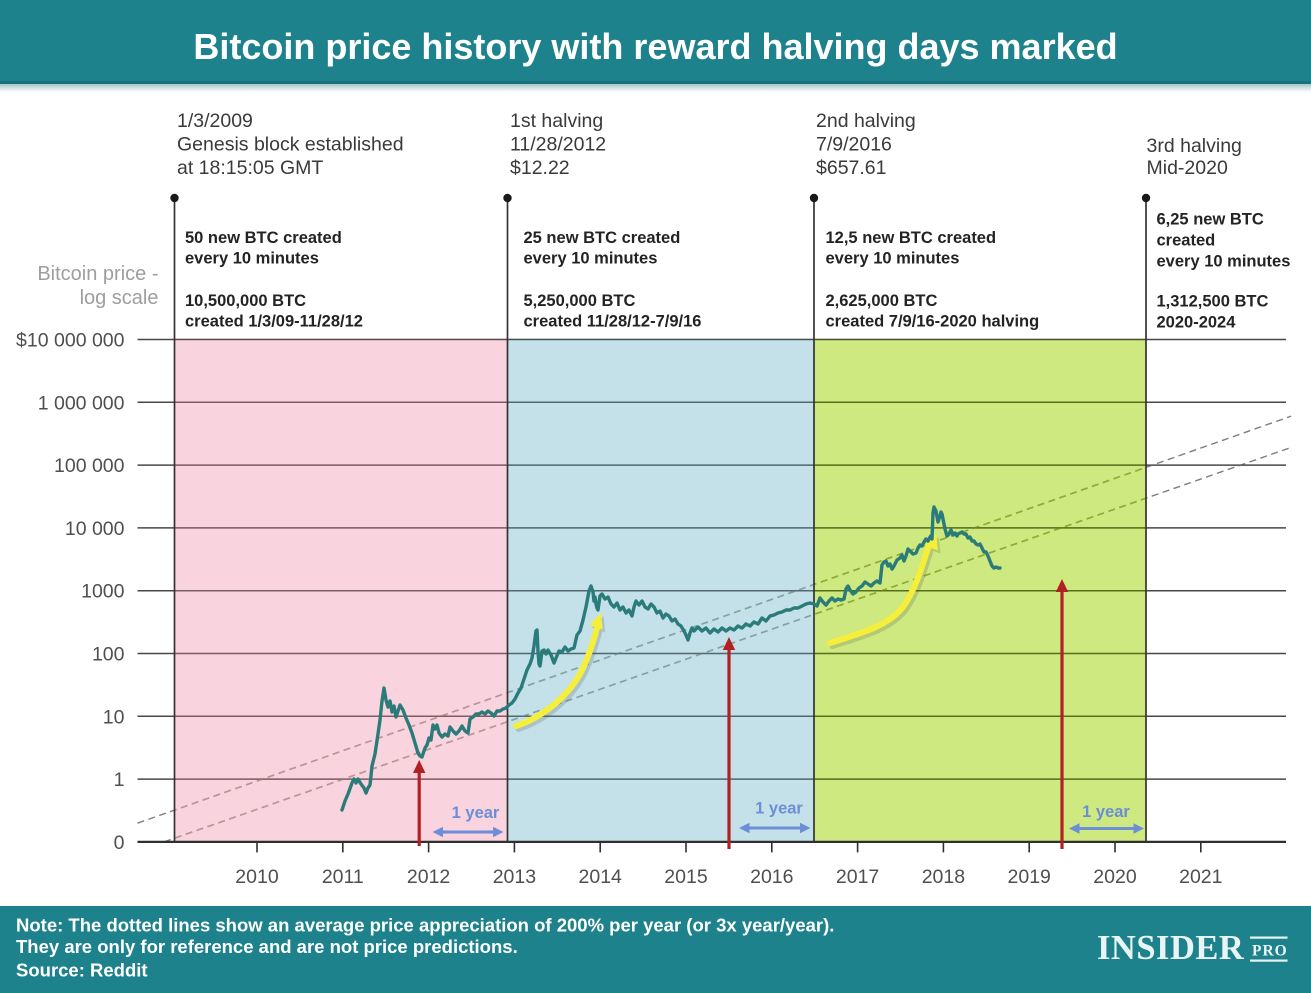 This screenshot has height=993, width=1311. What do you see at coordinates (1213, 302) in the screenshot?
I see `svg-text: 1,312,500 BTC` at bounding box center [1213, 302].